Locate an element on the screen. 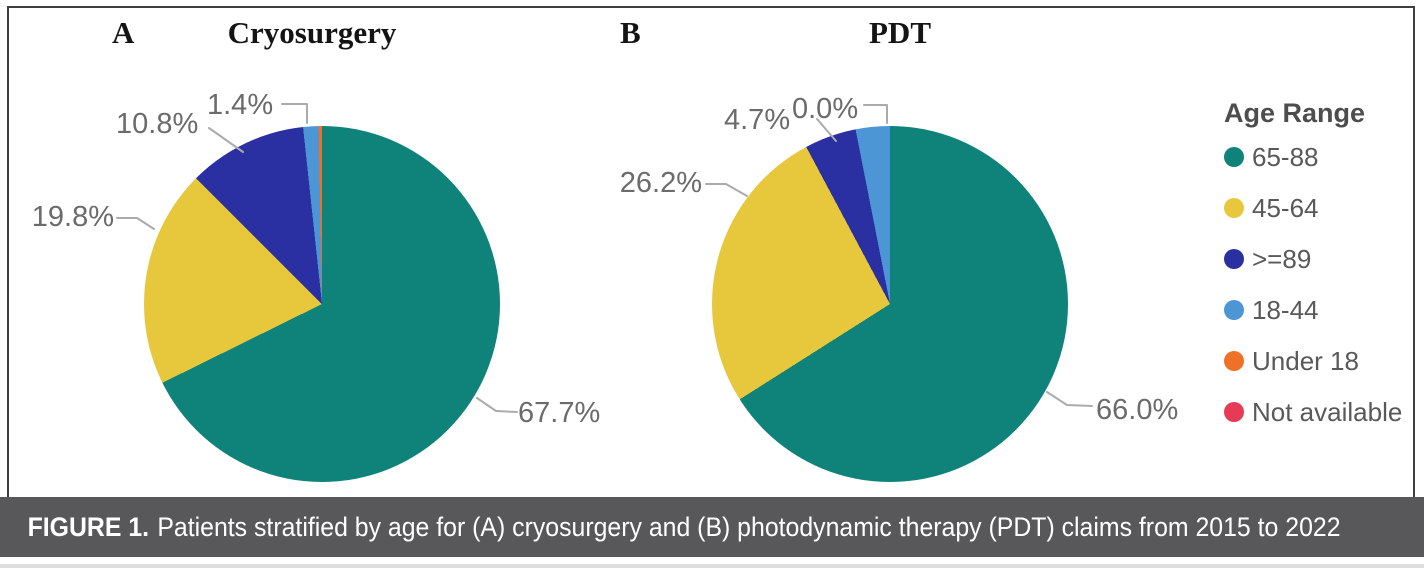 The height and width of the screenshot is (569, 1424). legend-label-under18: Under 18 is located at coordinates (1305, 361).